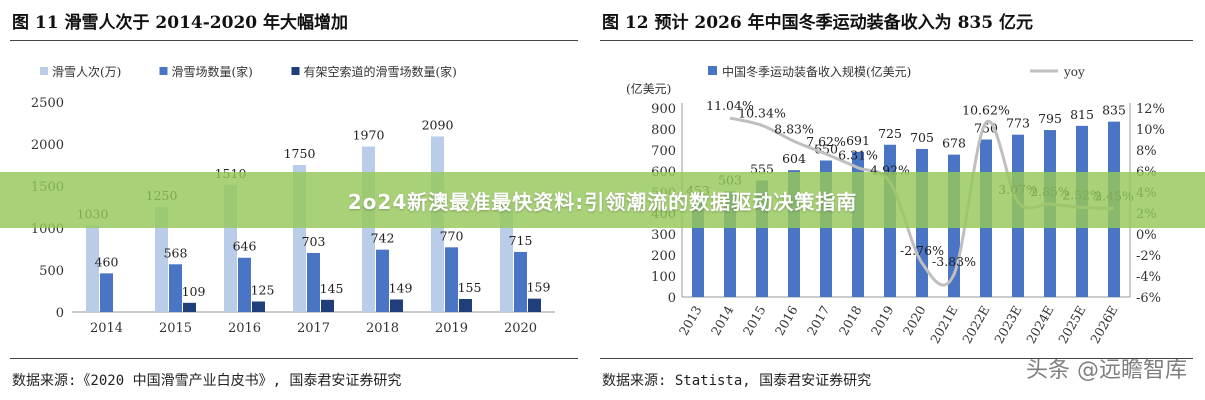  I want to click on data-label-0-8: 678, so click(954, 143).